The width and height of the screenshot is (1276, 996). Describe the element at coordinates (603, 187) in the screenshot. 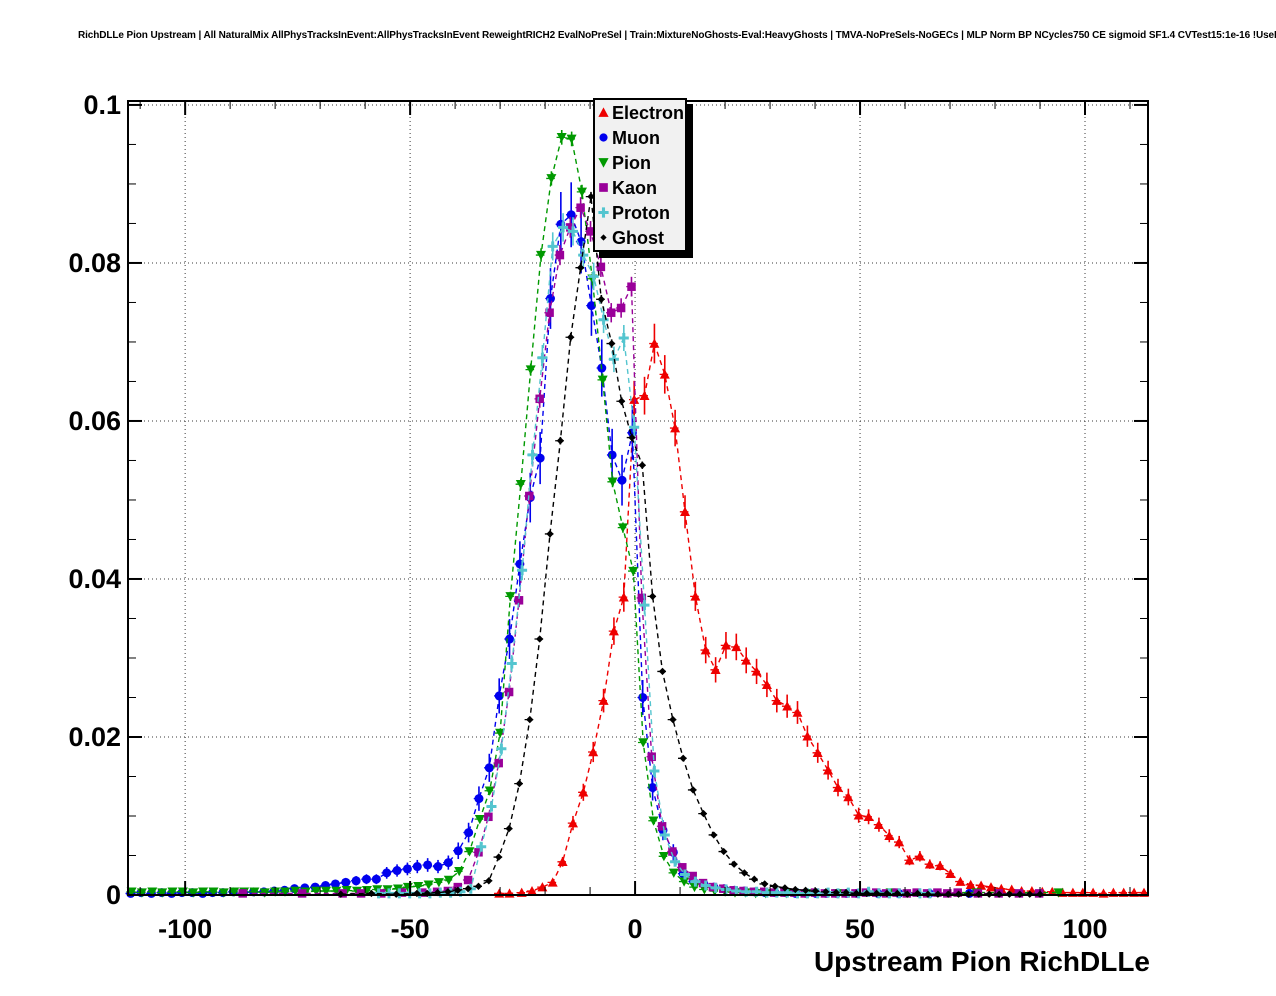

I see `kaon-marker-icon` at that location.